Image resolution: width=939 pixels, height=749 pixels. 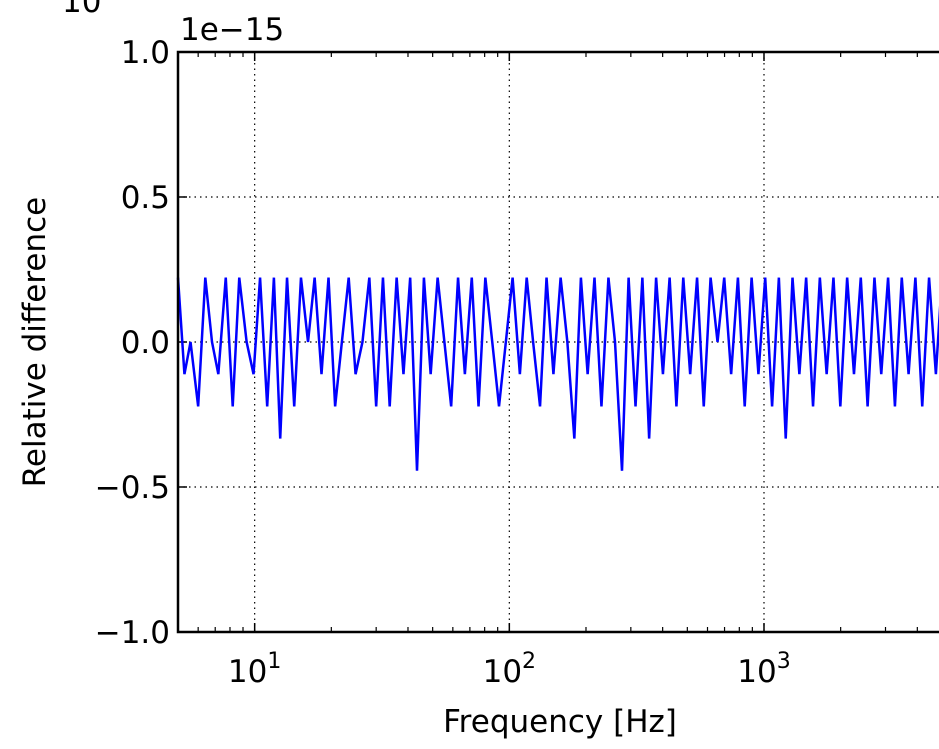 I want to click on x-tick-exponent: 3, so click(x=784, y=661).